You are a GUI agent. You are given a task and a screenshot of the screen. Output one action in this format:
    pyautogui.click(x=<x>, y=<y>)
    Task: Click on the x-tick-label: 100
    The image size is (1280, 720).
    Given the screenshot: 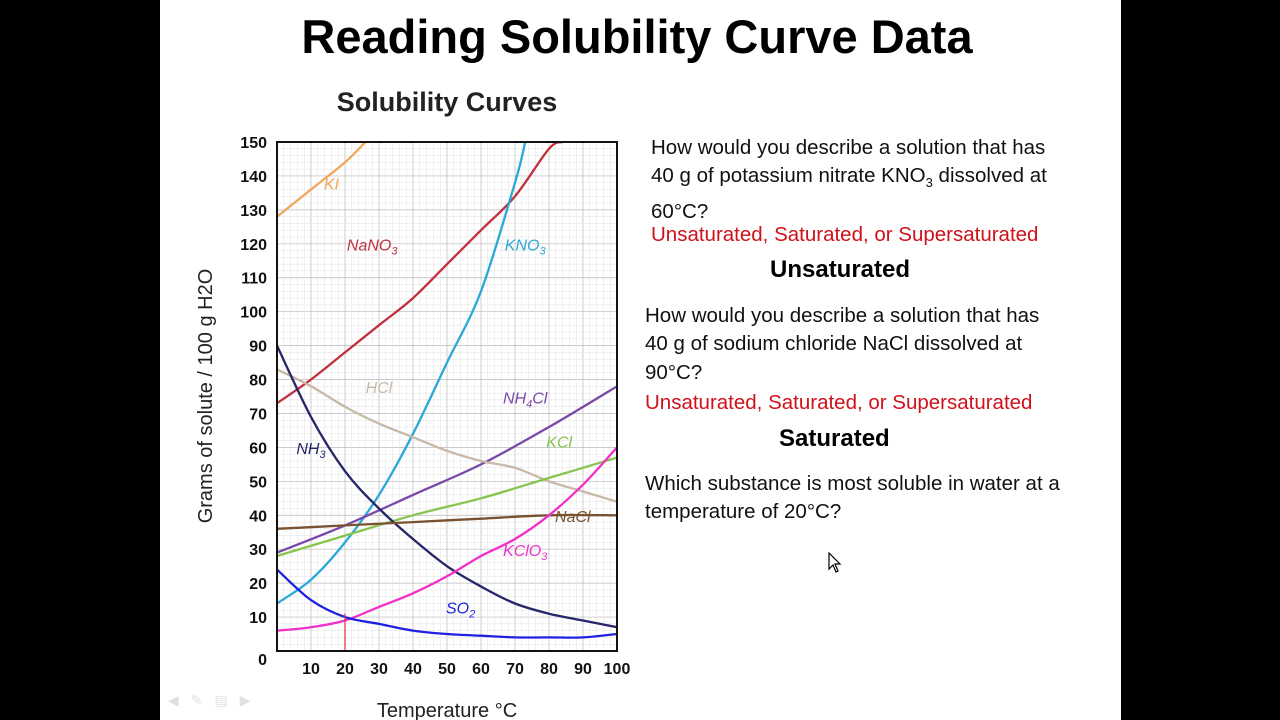 What is the action you would take?
    pyautogui.click(x=617, y=669)
    